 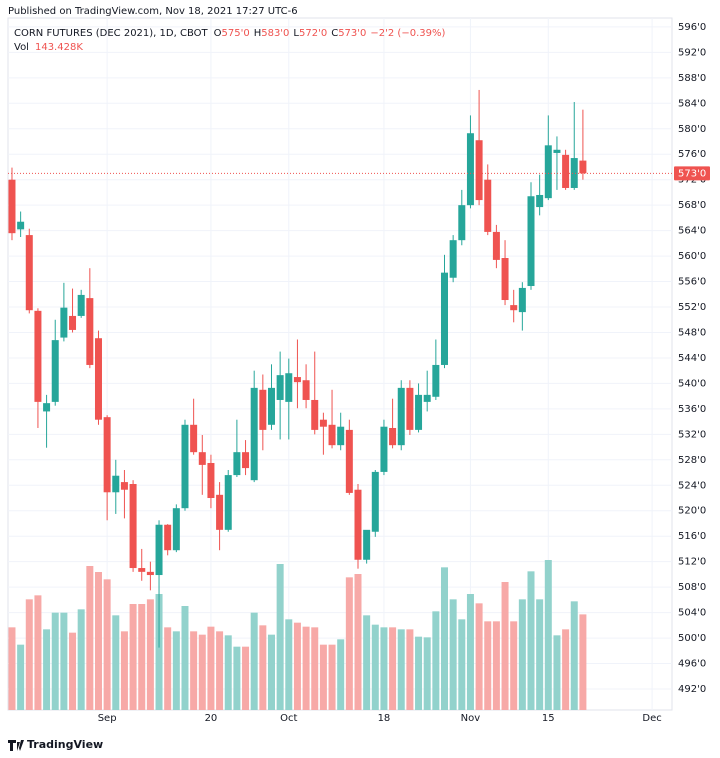 I want to click on y-tick-label: 568'0, so click(x=692, y=205).